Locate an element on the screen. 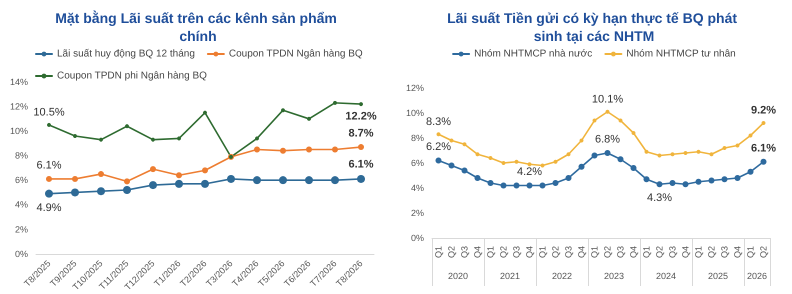 This screenshot has height=294, width=792. text: 2020 is located at coordinates (458, 276).